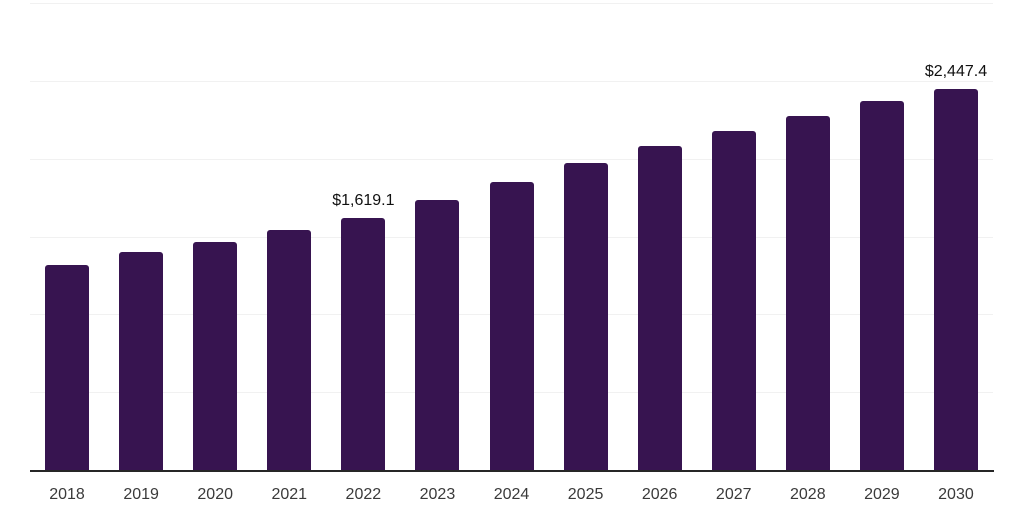 The width and height of the screenshot is (1024, 512). What do you see at coordinates (511, 494) in the screenshot?
I see `x-tick-label-2024: 2024` at bounding box center [511, 494].